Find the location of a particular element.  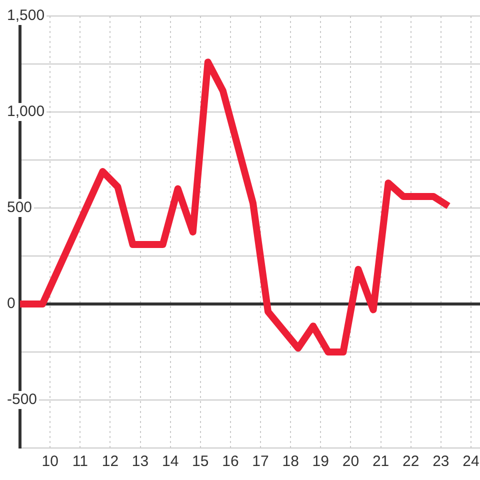

x-tick-label: 14 is located at coordinates (170, 461).